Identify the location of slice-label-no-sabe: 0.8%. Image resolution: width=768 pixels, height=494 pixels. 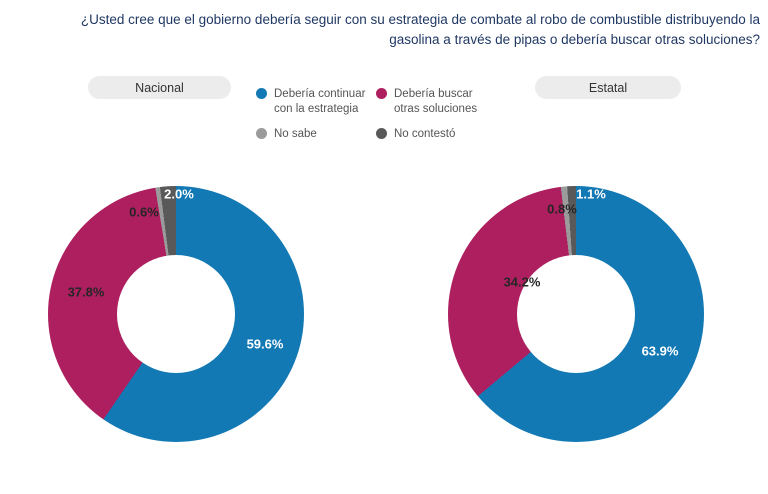
(562, 209).